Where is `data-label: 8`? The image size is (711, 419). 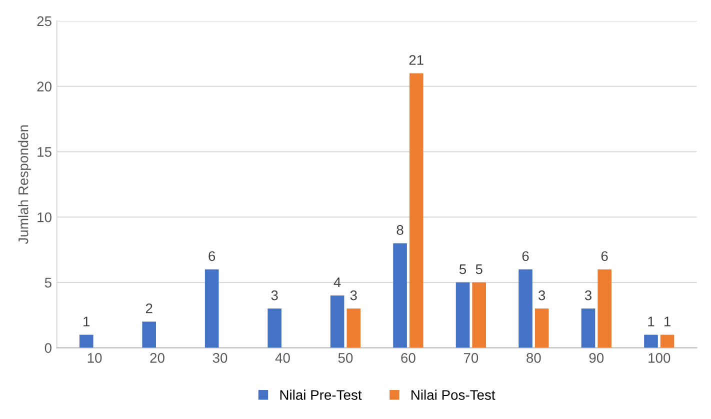
data-label: 8 is located at coordinates (400, 230).